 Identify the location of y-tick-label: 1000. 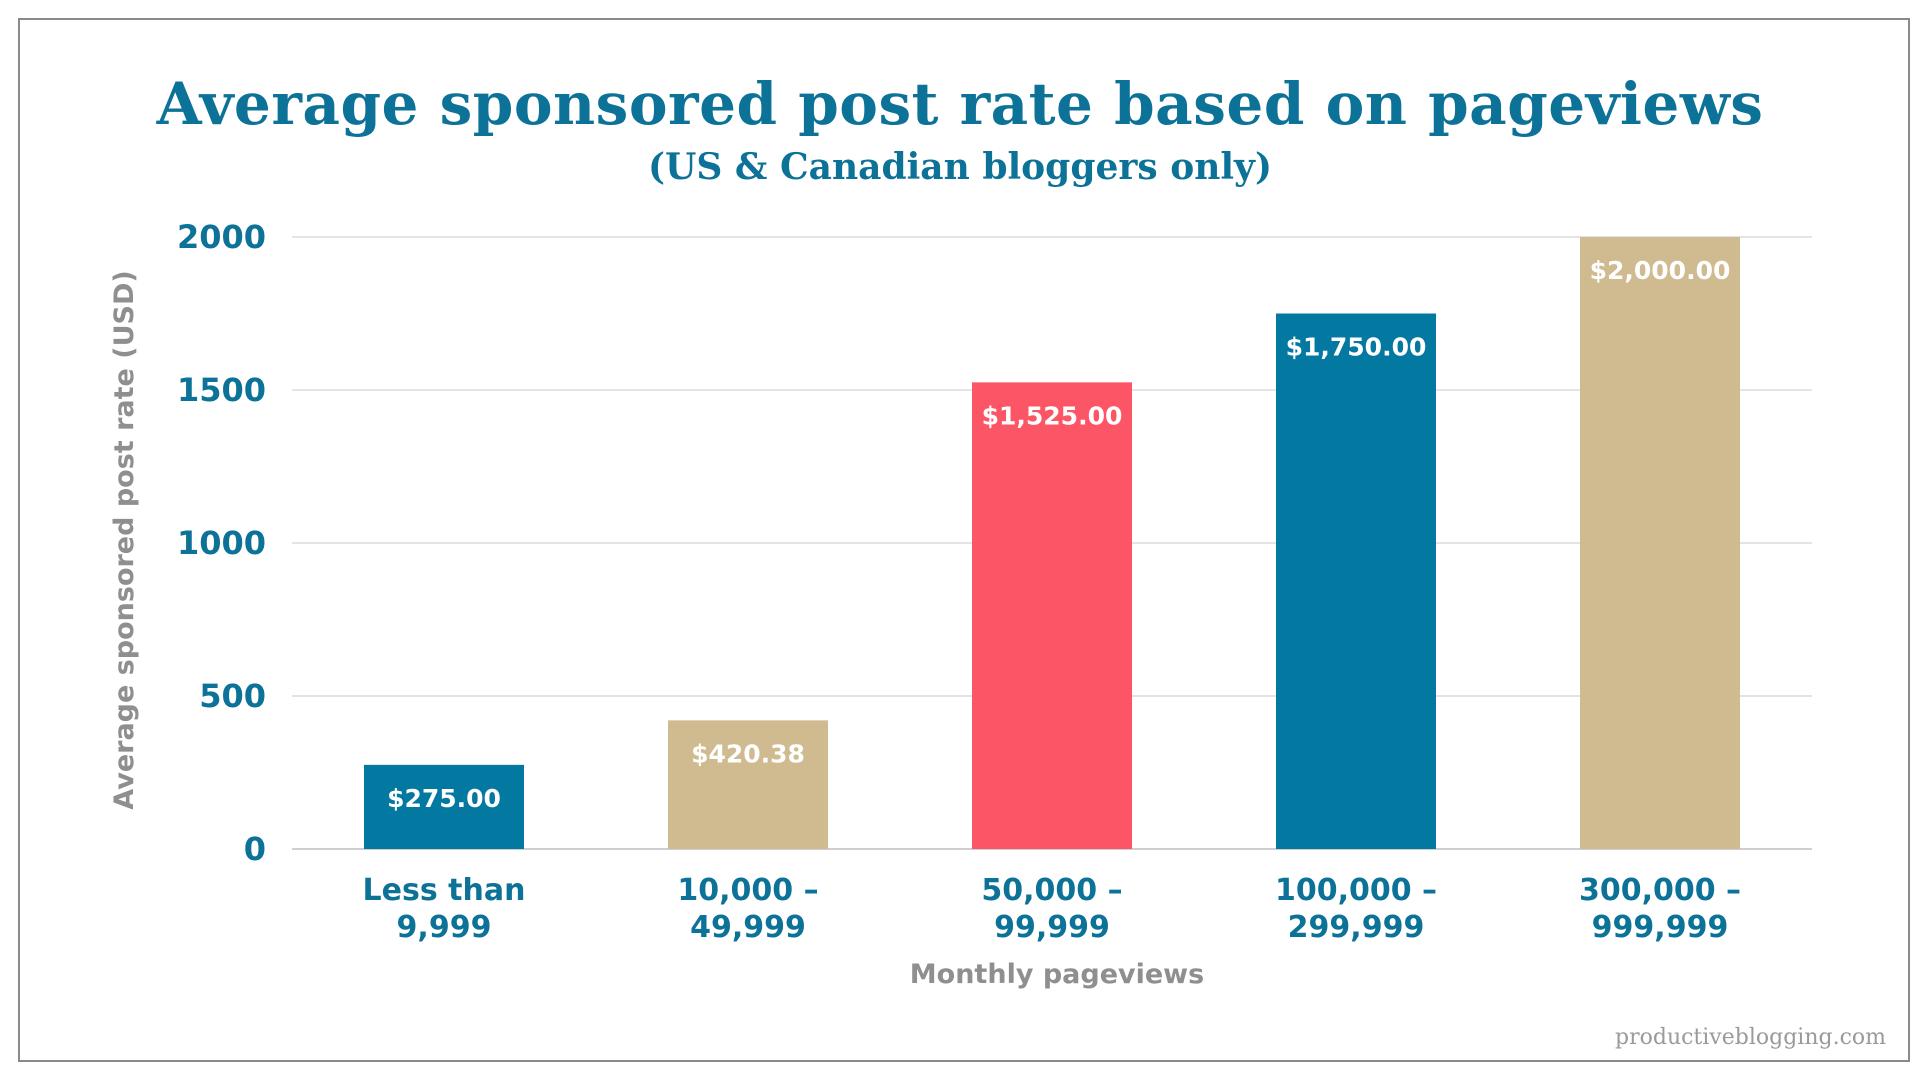
(221, 543).